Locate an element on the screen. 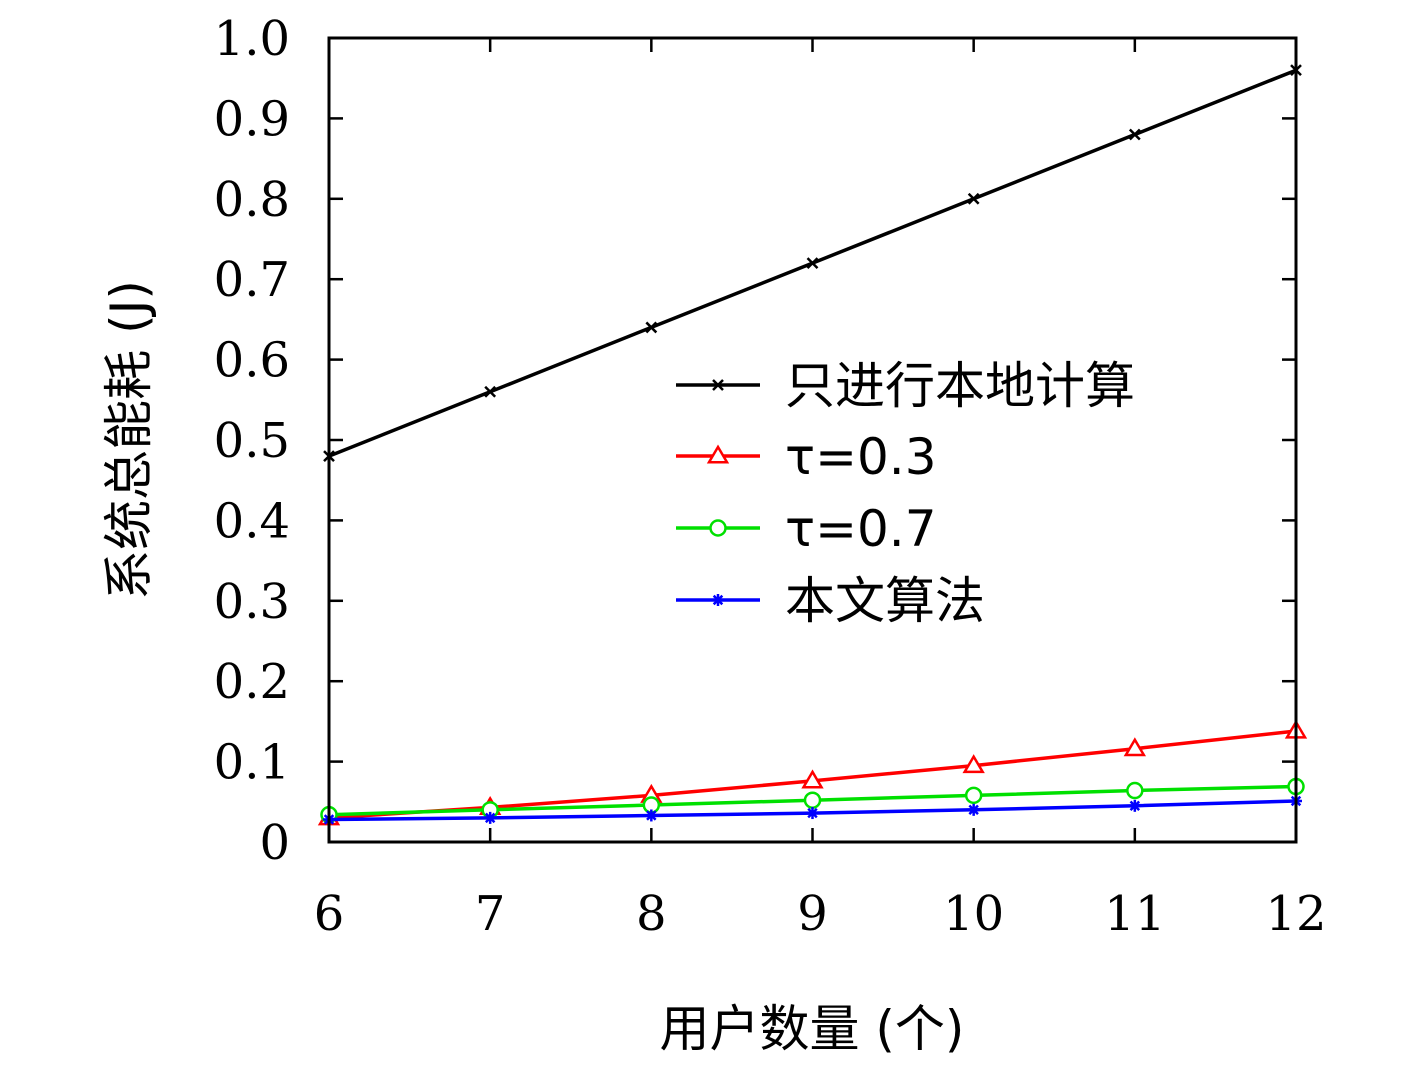 This screenshot has height=1065, width=1417. y-tick-label-11: 1.0 is located at coordinates (252, 39).